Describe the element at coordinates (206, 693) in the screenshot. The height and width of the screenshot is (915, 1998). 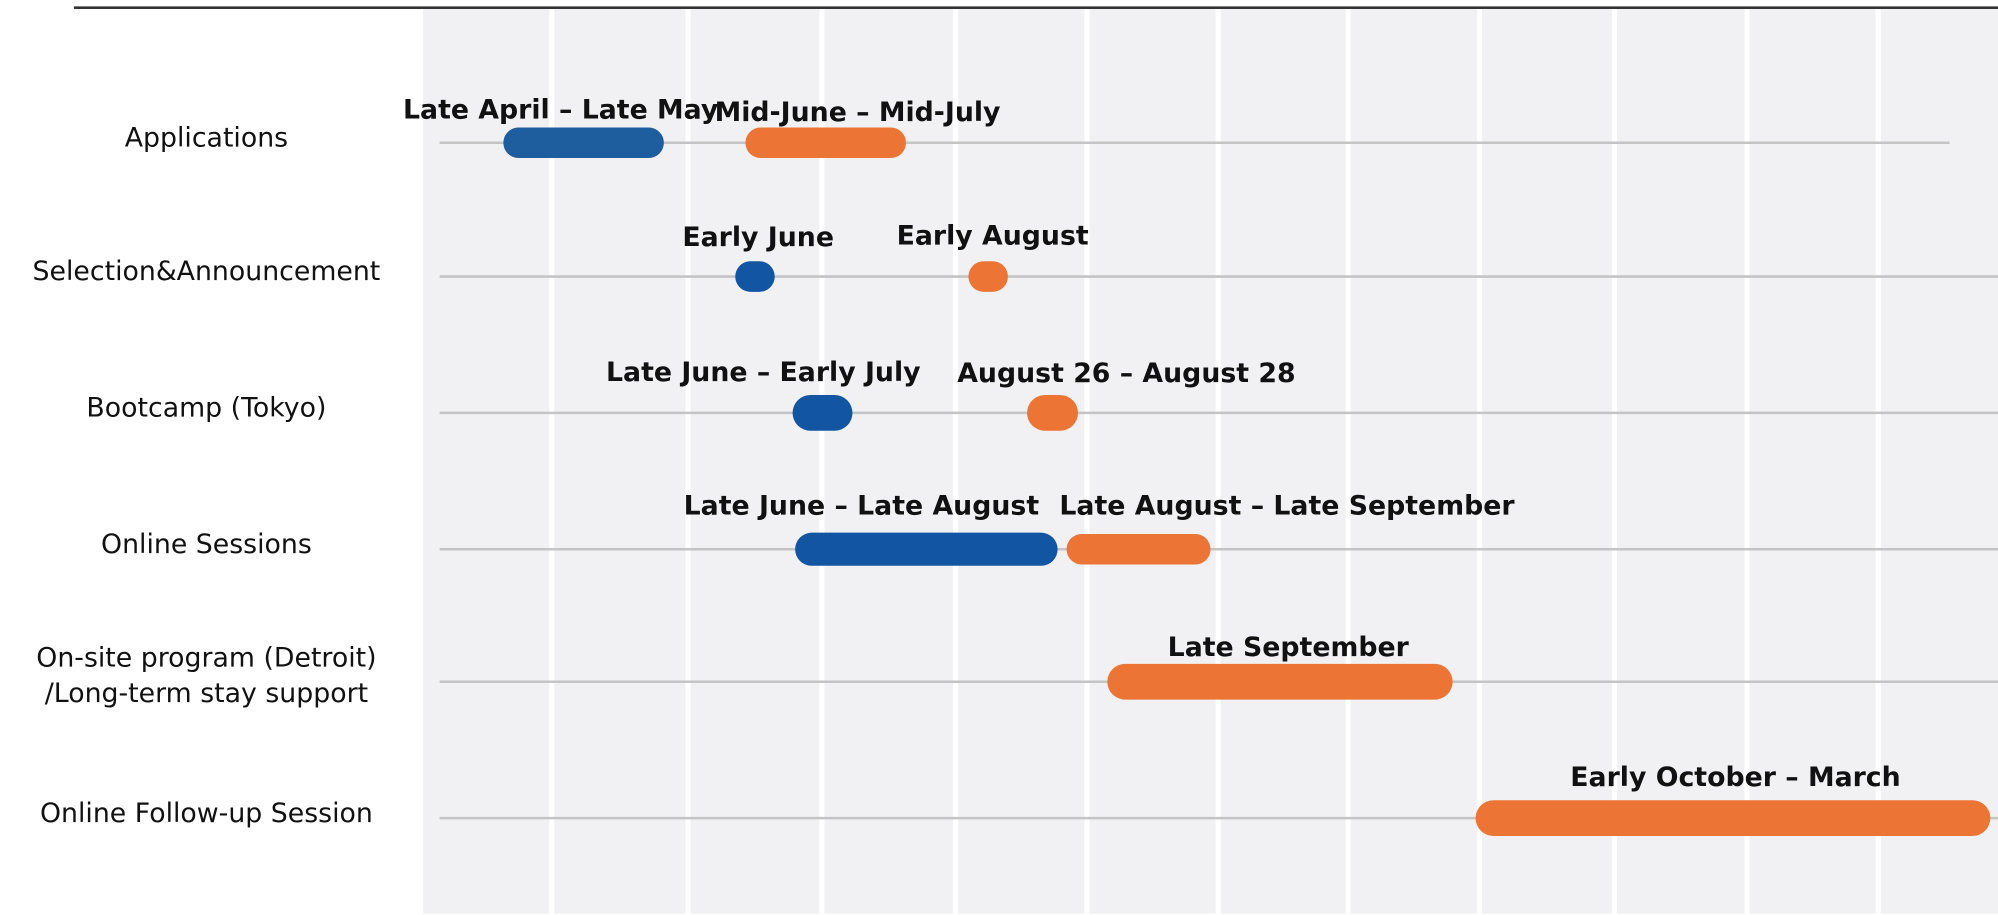
I see `row-label: /Long-term stay support` at that location.